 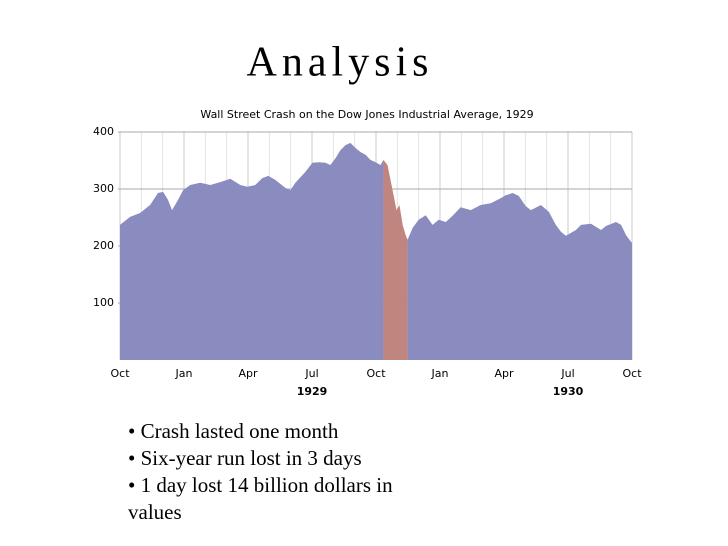 I want to click on y-tick-label: 400, so click(x=103, y=131).